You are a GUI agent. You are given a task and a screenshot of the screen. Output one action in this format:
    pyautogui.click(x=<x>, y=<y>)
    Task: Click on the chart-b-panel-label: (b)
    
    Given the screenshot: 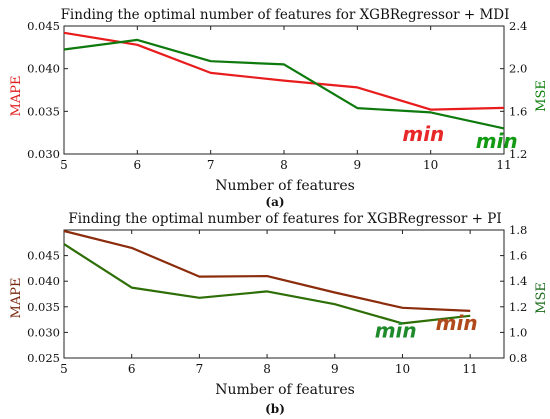 What is the action you would take?
    pyautogui.click(x=275, y=409)
    